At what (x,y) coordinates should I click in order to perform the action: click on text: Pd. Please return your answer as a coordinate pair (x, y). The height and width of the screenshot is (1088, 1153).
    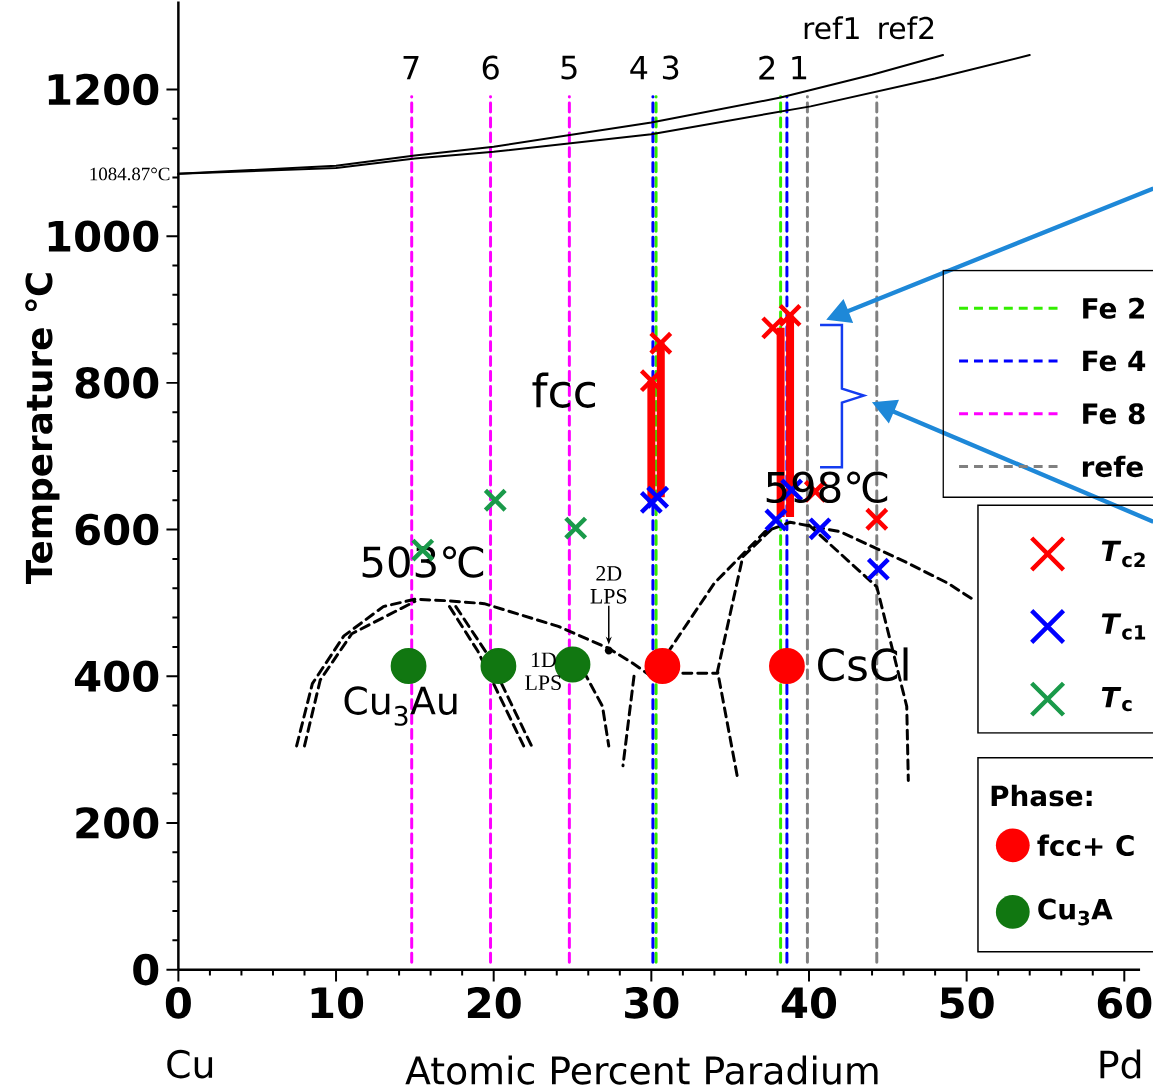
    Looking at the image, I should click on (1120, 1064).